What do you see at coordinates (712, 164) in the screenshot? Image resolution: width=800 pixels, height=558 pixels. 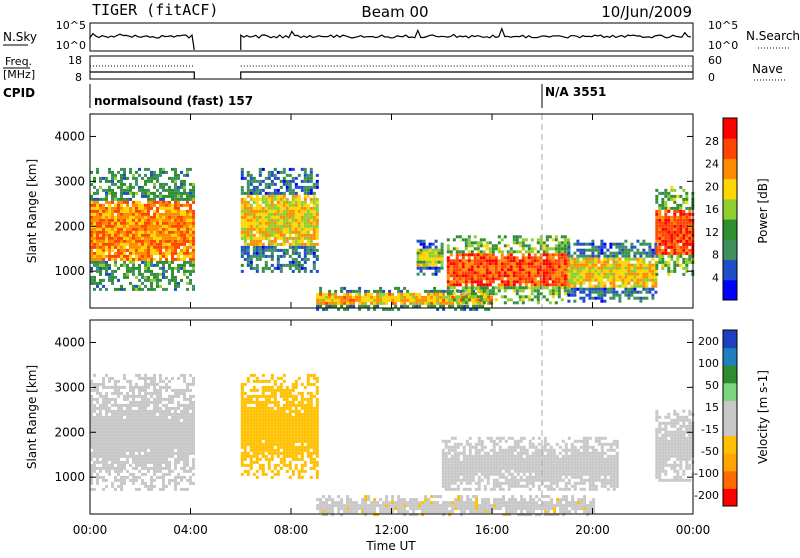 I see `power-colorbar-tick: 24` at bounding box center [712, 164].